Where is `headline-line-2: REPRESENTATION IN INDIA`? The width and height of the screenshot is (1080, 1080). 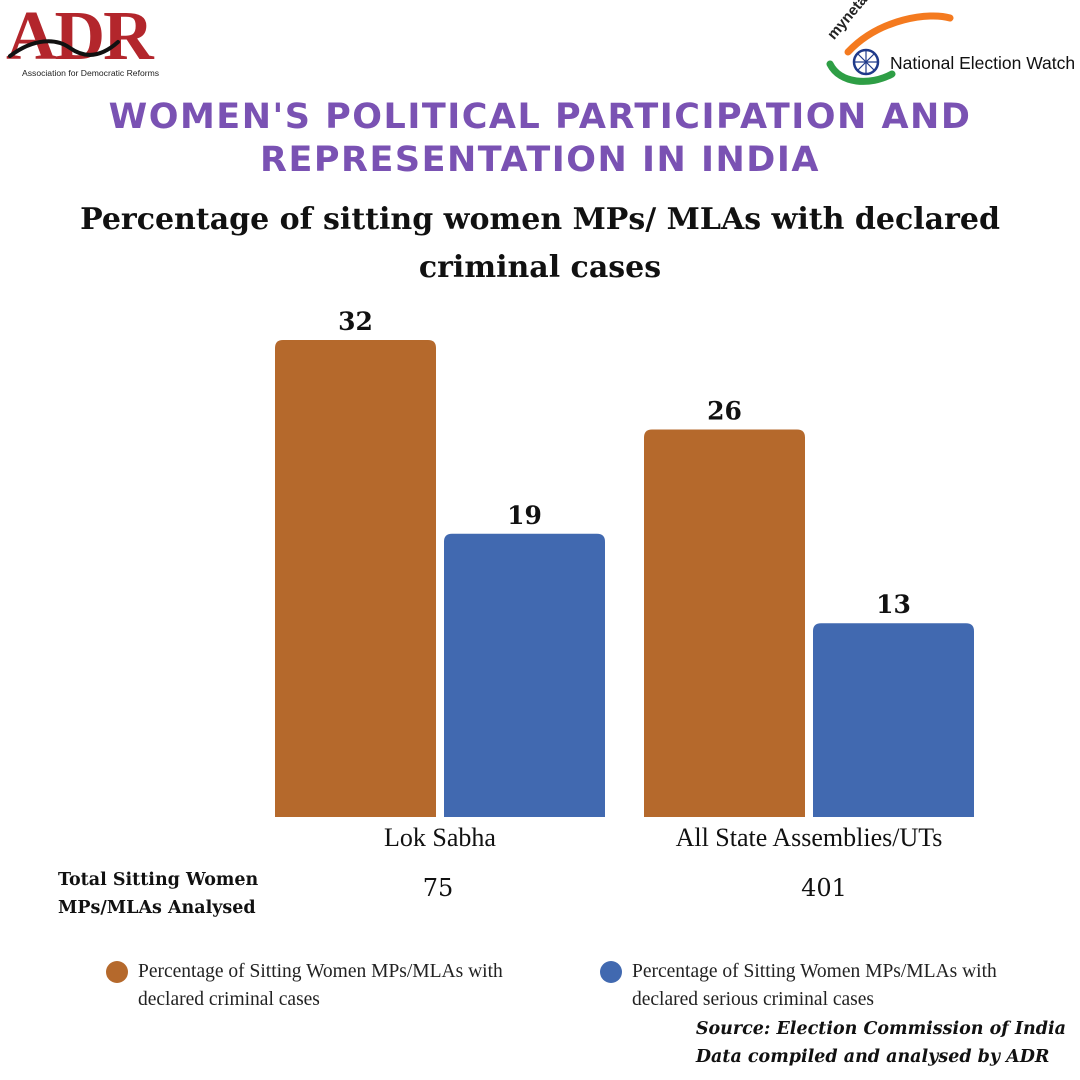
headline-line-2: REPRESENTATION IN INDIA is located at coordinates (540, 160).